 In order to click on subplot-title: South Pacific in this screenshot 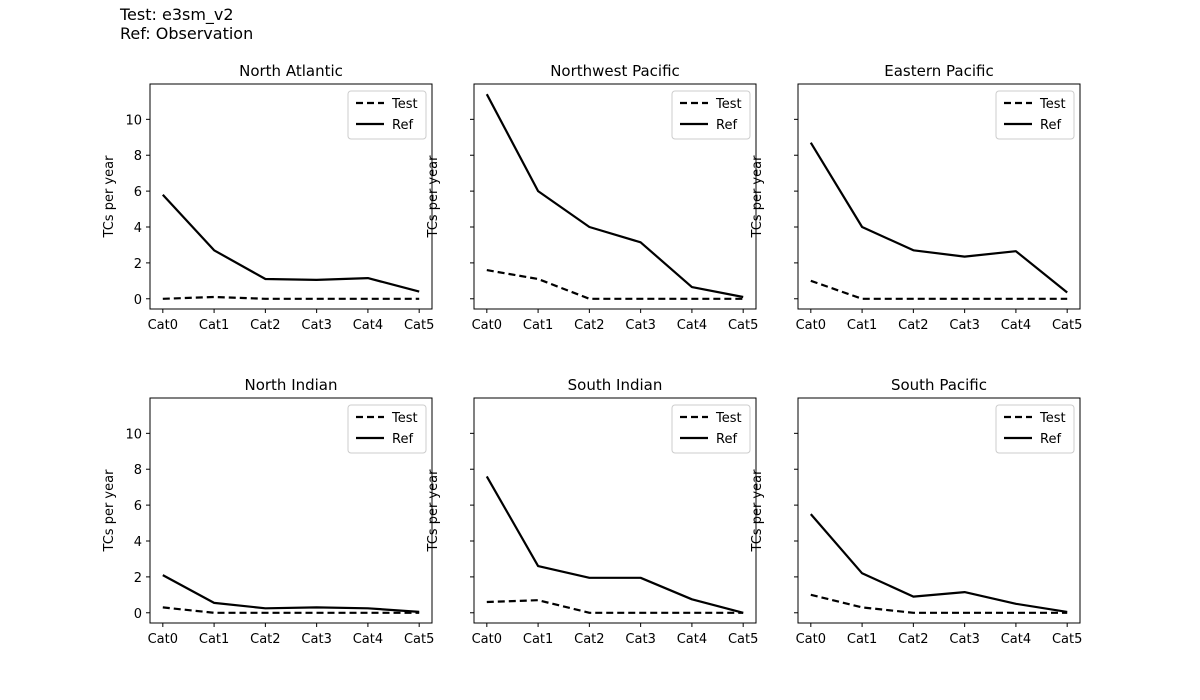, I will do `click(939, 385)`.